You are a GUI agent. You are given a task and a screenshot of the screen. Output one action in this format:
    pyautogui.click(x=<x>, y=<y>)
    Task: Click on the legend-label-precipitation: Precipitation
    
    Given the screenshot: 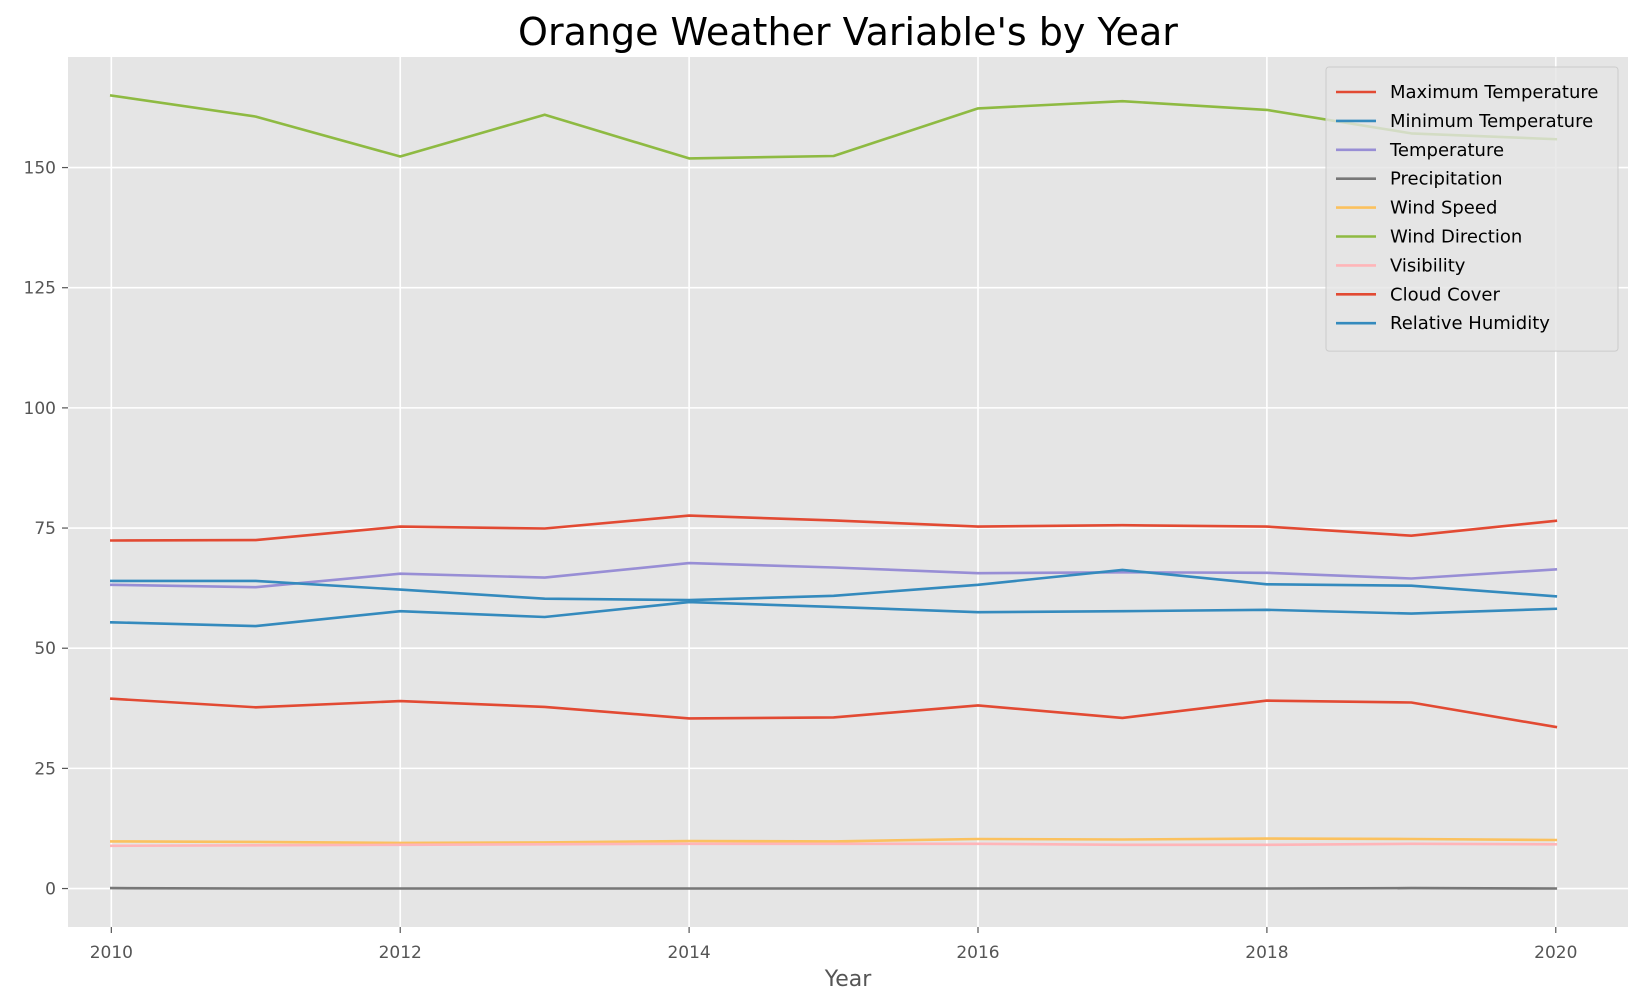 What is the action you would take?
    pyautogui.click(x=1446, y=179)
    